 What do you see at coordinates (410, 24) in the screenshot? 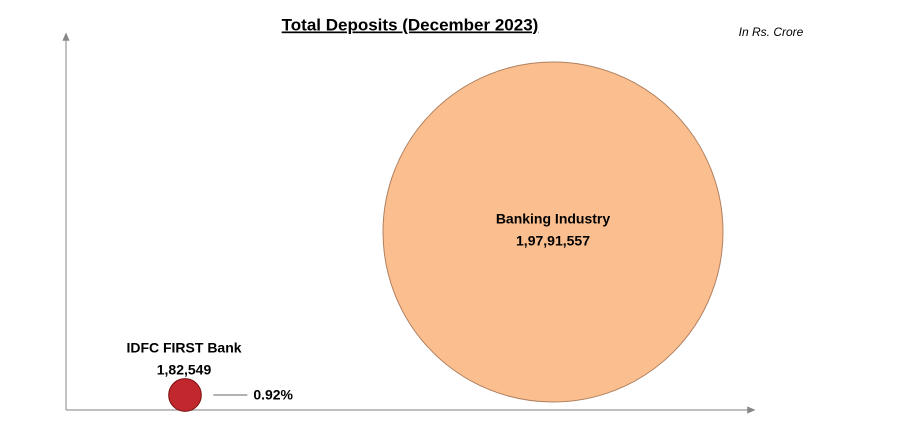
I see `chart-title: Total Deposits (December 2023)` at bounding box center [410, 24].